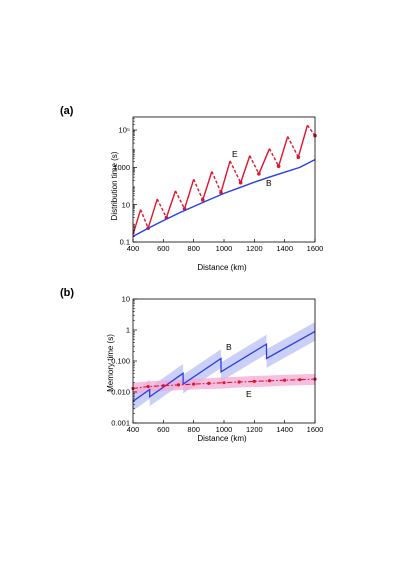  Describe the element at coordinates (110, 363) in the screenshot. I see `panel-b-y-axis-title: Memory time (s)` at that location.